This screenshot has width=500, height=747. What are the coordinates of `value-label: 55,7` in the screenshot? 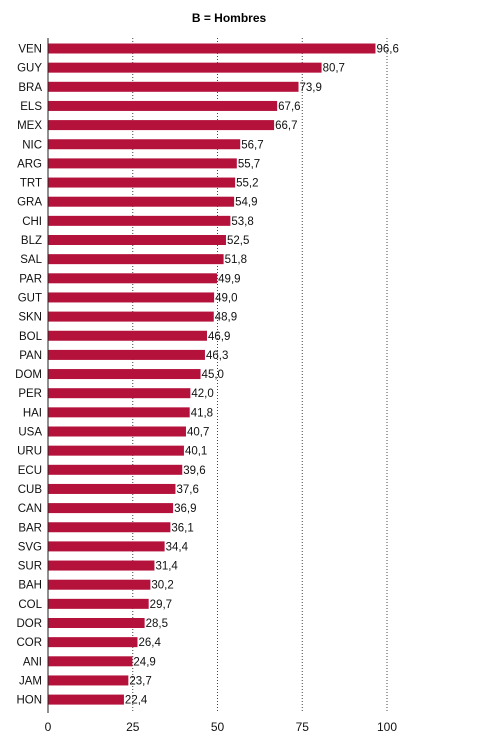 It's located at (249, 164).